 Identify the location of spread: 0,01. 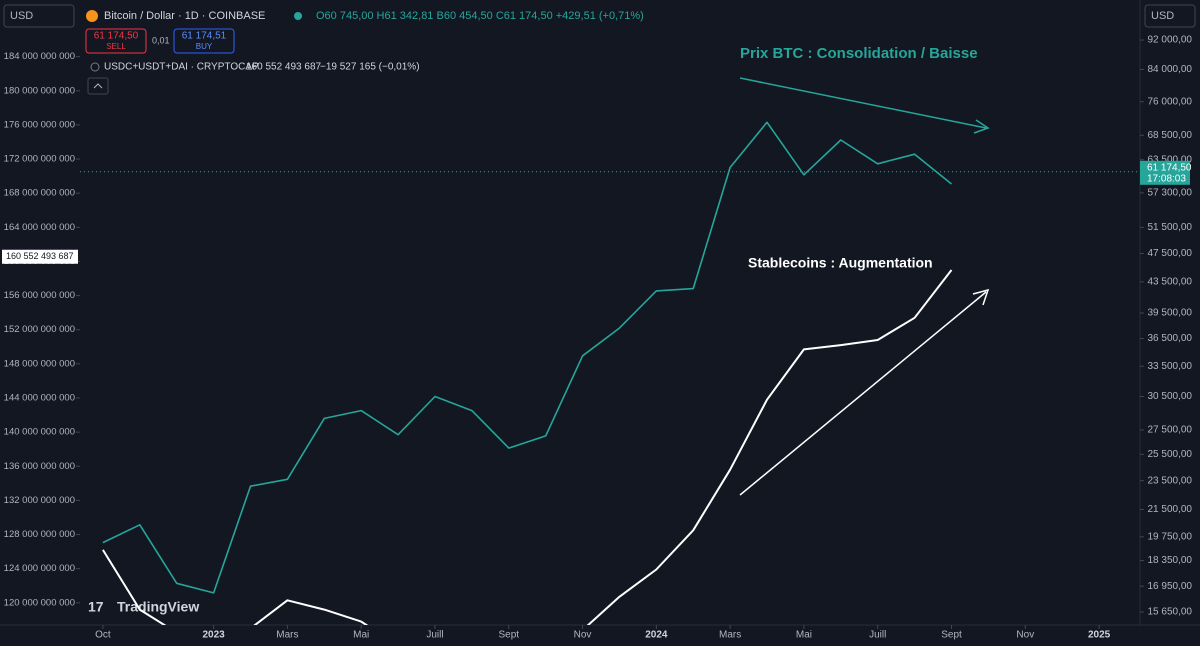
(161, 40).